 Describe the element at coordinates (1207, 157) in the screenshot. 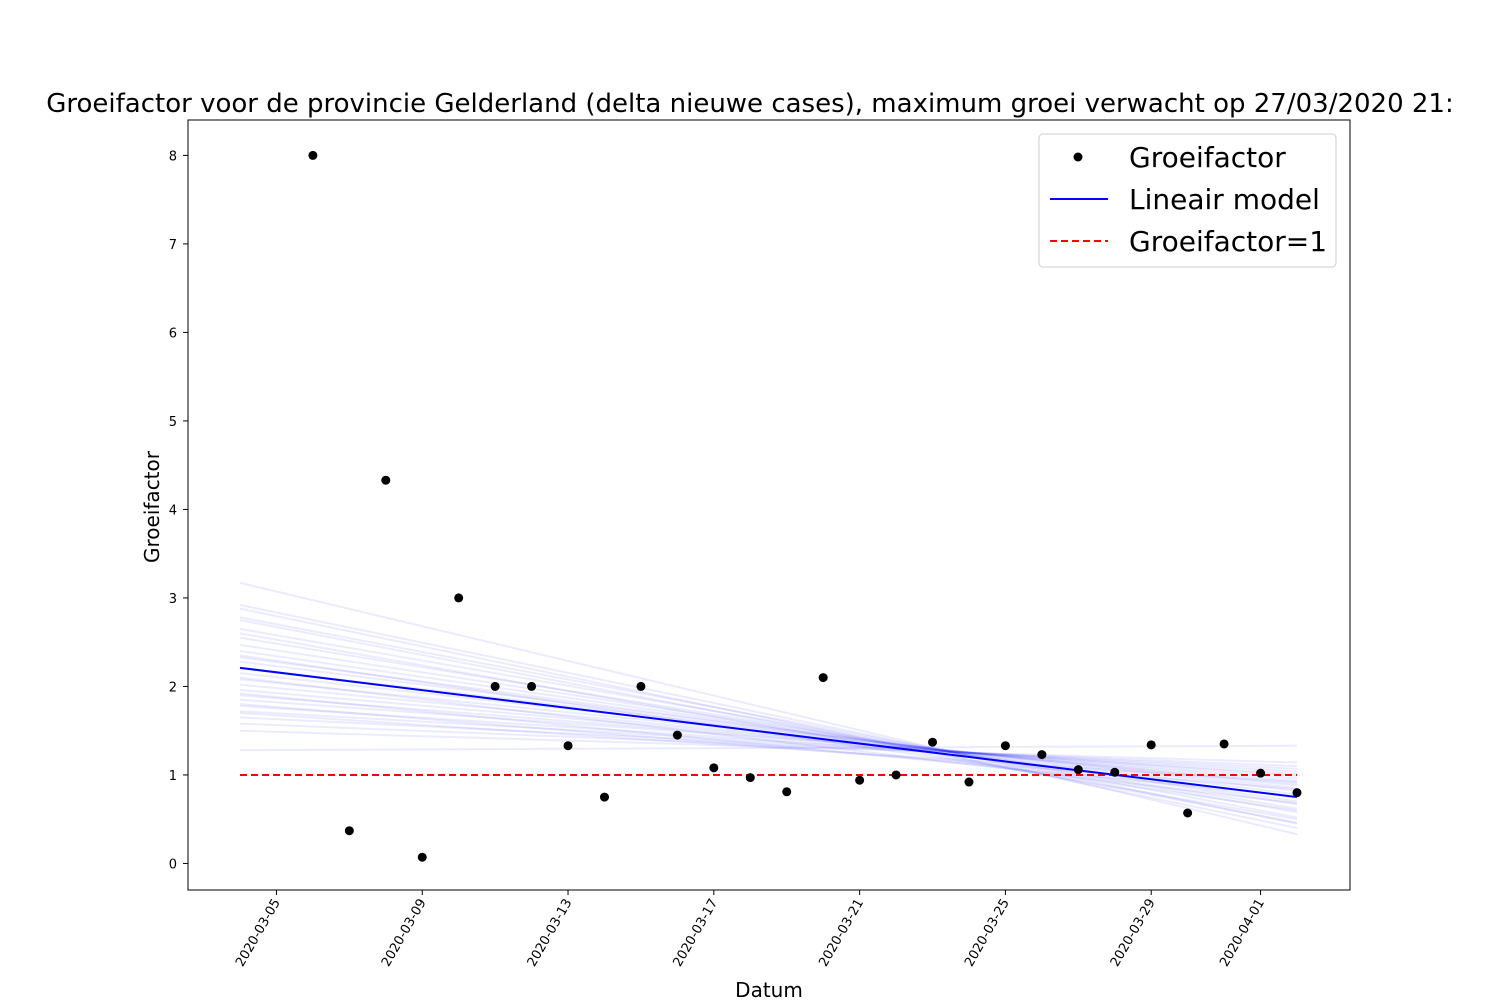

I see `legend-label-groeifactor: Groeifactor` at that location.